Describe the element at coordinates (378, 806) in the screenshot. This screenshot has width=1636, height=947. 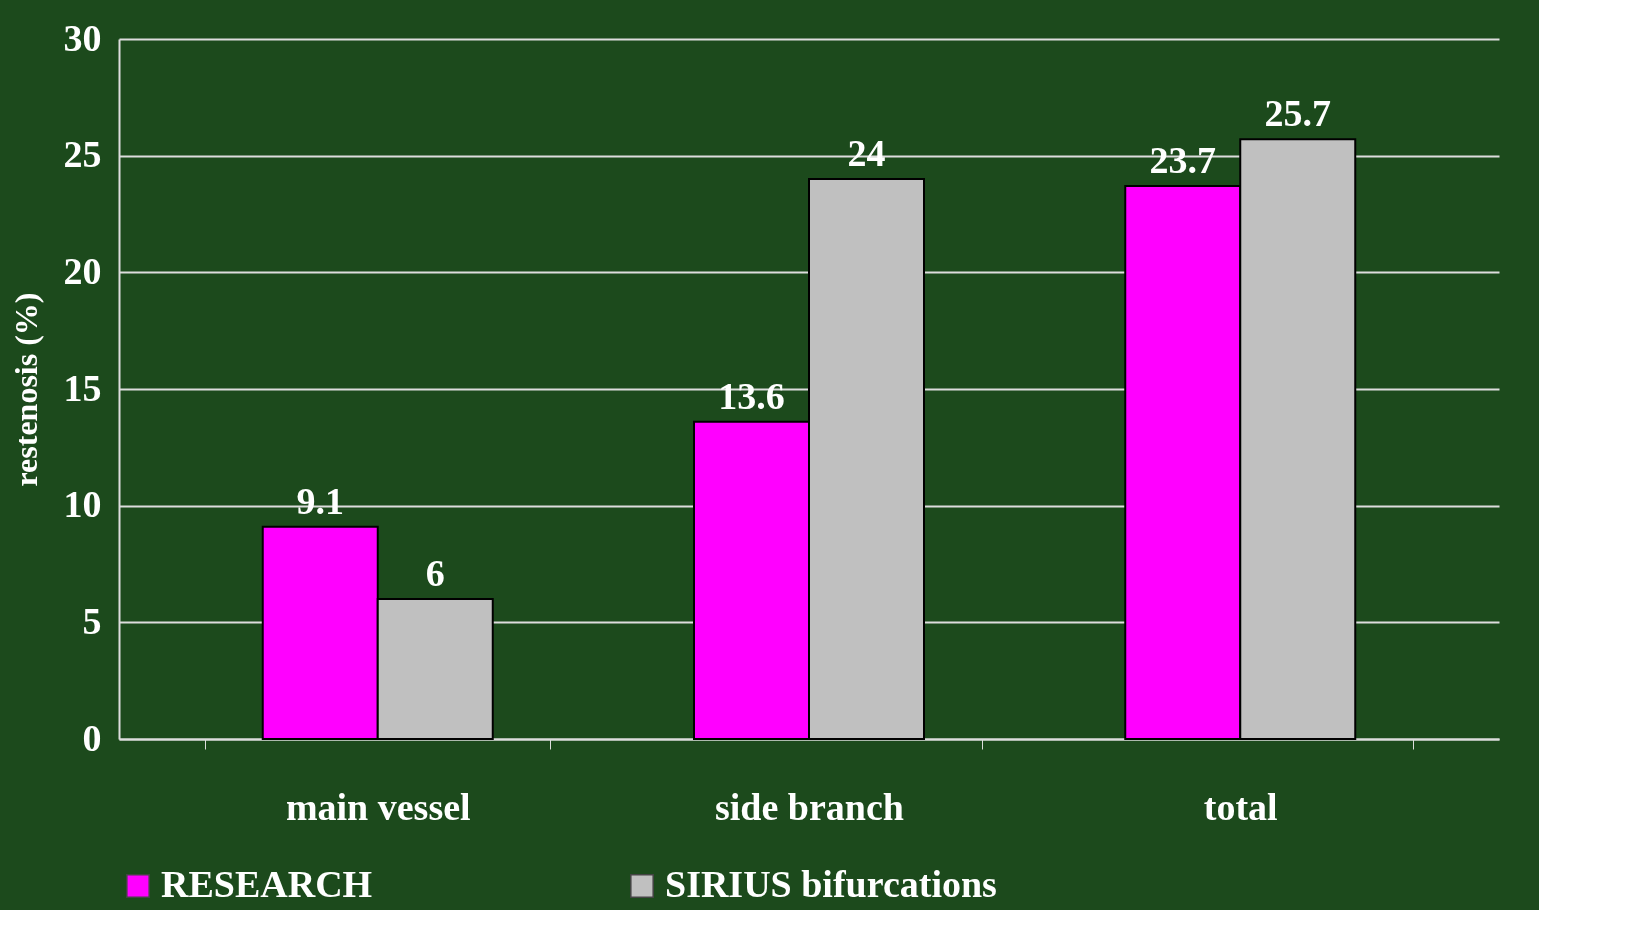
I see `x-tick-label: main vessel` at that location.